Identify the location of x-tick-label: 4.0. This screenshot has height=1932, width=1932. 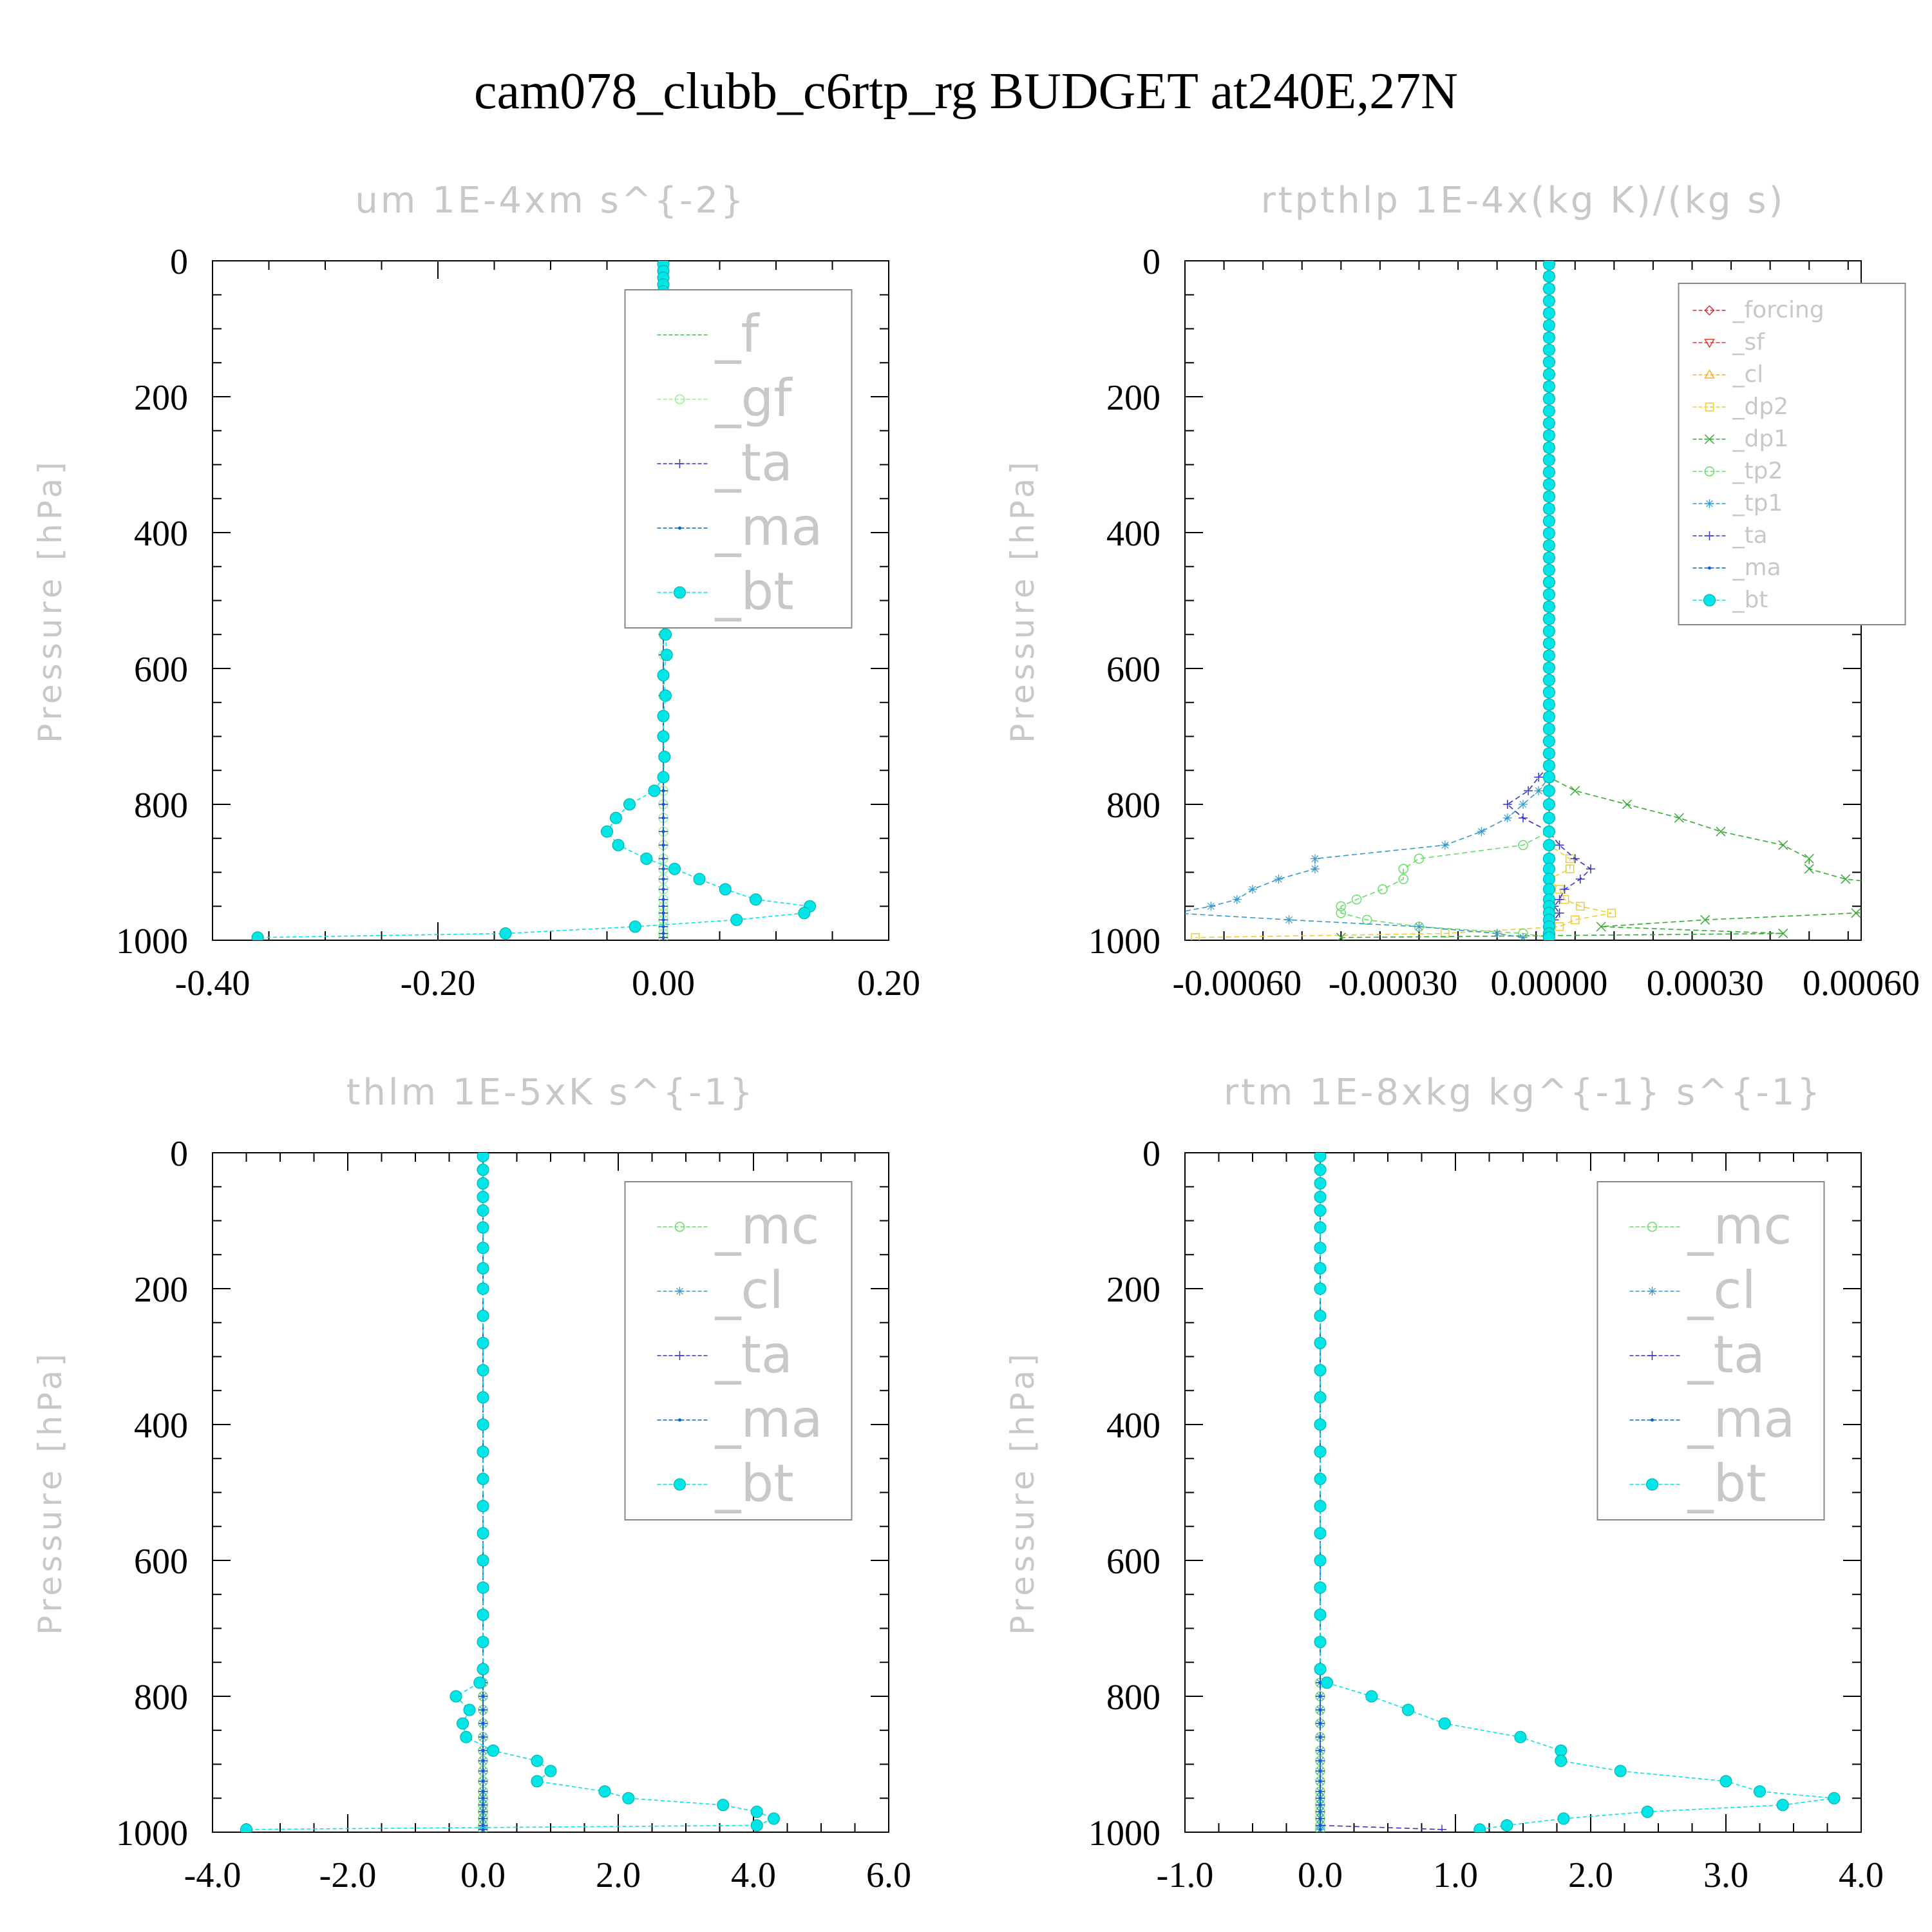
(1861, 1875).